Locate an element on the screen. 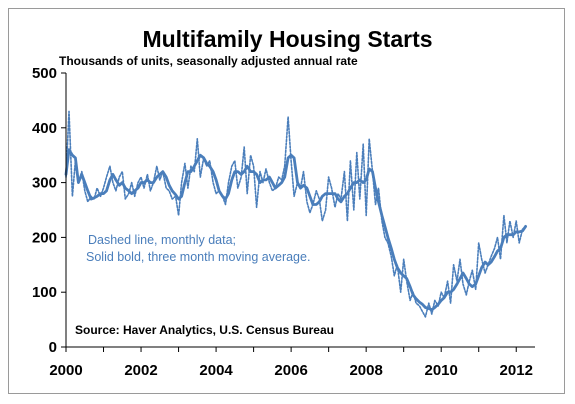 This screenshot has width=575, height=404. y-tick-label: 400 is located at coordinates (44, 128).